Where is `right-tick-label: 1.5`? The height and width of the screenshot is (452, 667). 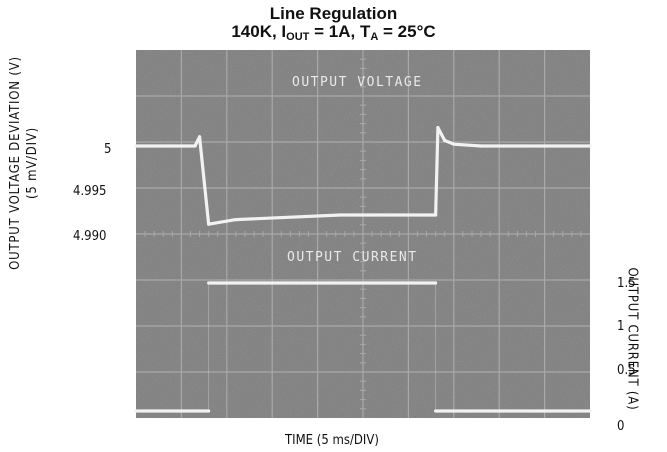
right-tick-label: 1.5 is located at coordinates (626, 283).